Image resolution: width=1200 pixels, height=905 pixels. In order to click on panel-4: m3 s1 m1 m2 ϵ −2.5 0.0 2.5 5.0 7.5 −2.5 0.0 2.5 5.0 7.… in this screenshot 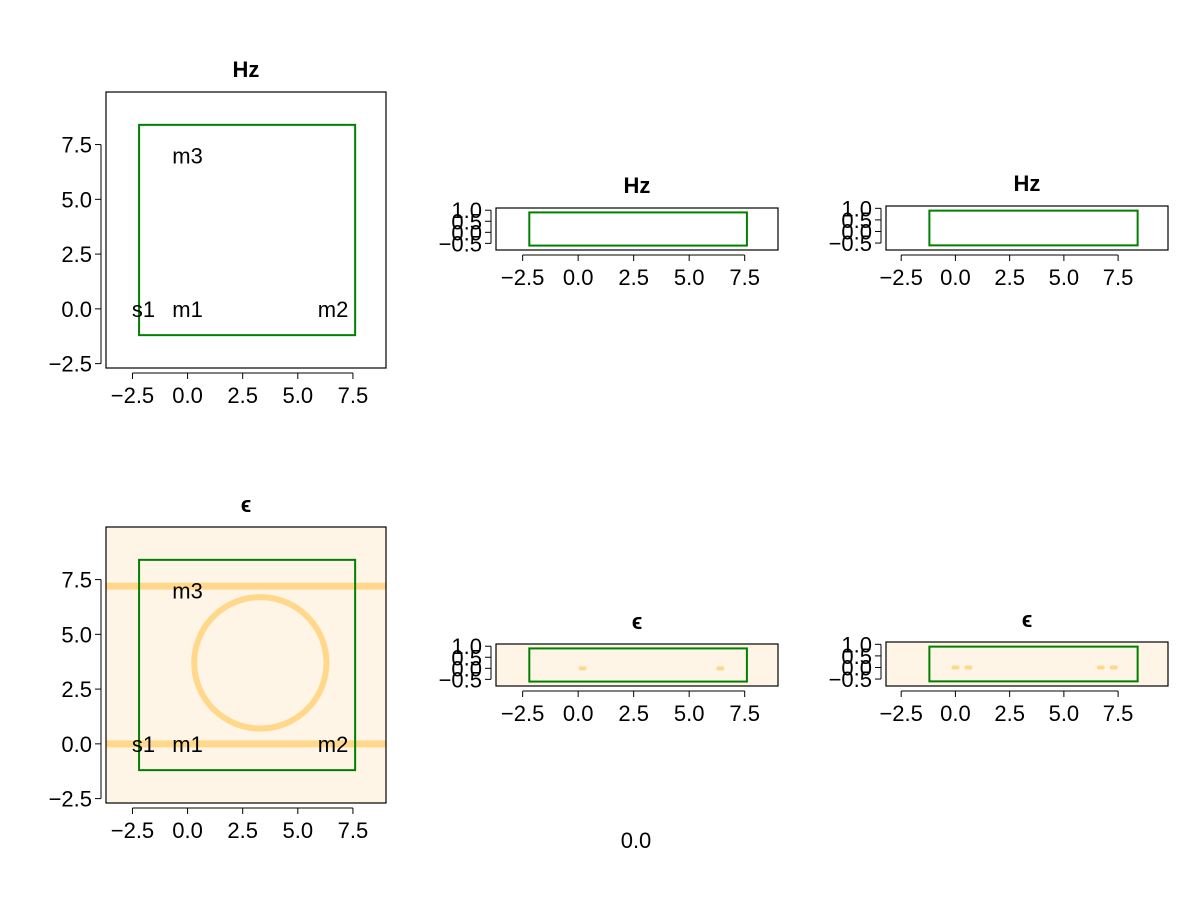, I will do `click(218, 667)`.